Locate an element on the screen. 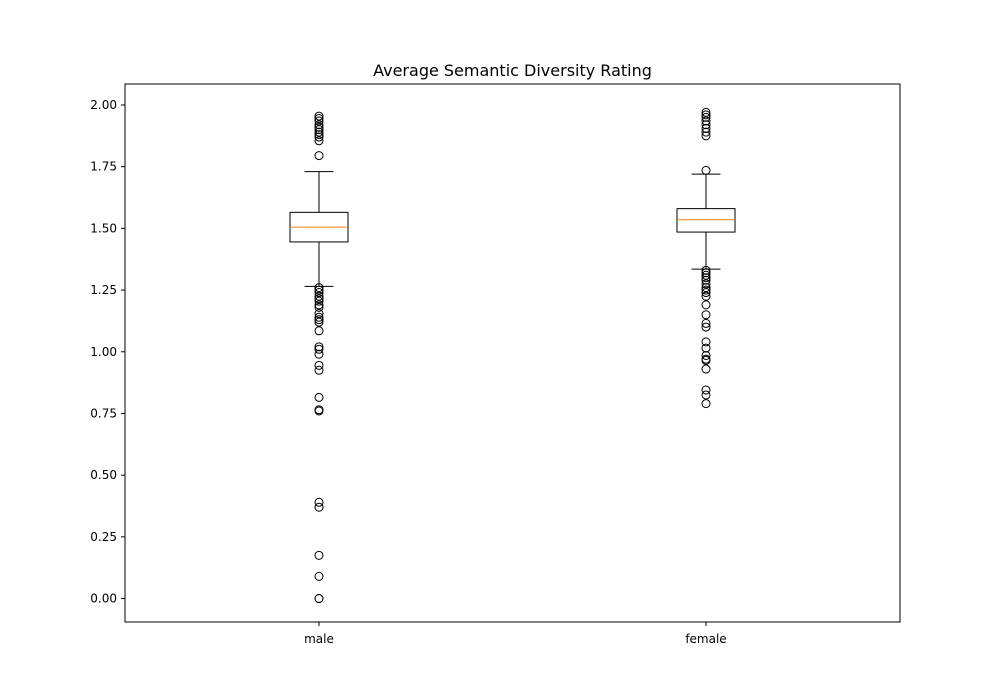  y-tick-label: 0.25 is located at coordinates (103, 537).